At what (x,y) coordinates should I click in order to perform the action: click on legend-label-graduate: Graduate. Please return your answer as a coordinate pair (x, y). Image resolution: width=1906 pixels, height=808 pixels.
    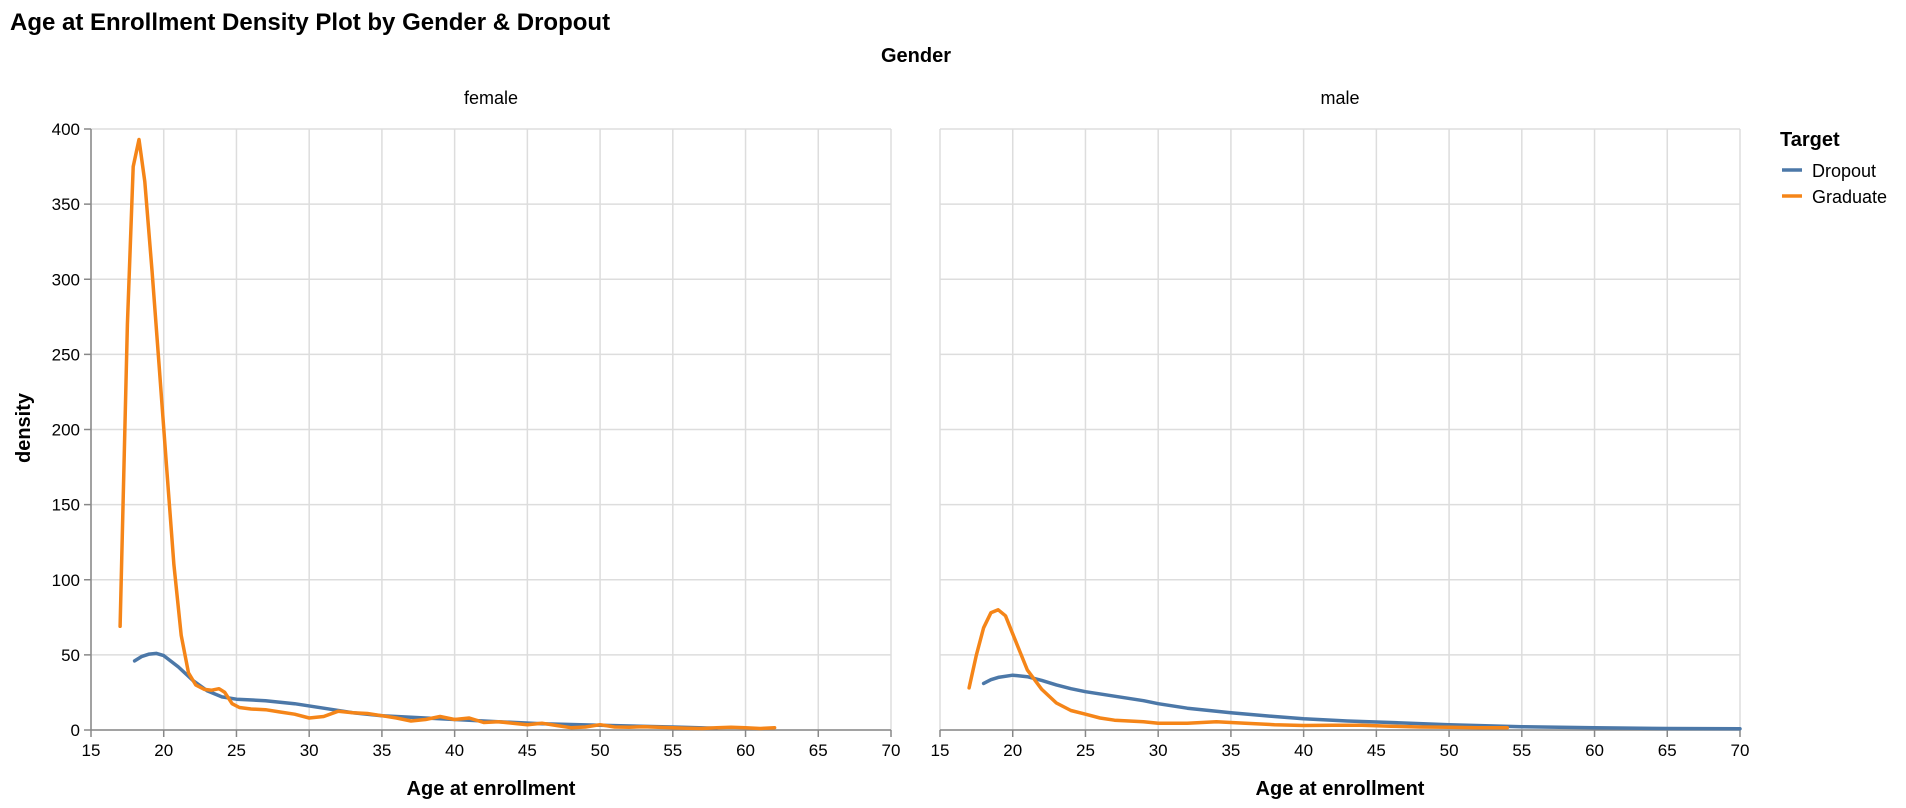
    Looking at the image, I should click on (1849, 197).